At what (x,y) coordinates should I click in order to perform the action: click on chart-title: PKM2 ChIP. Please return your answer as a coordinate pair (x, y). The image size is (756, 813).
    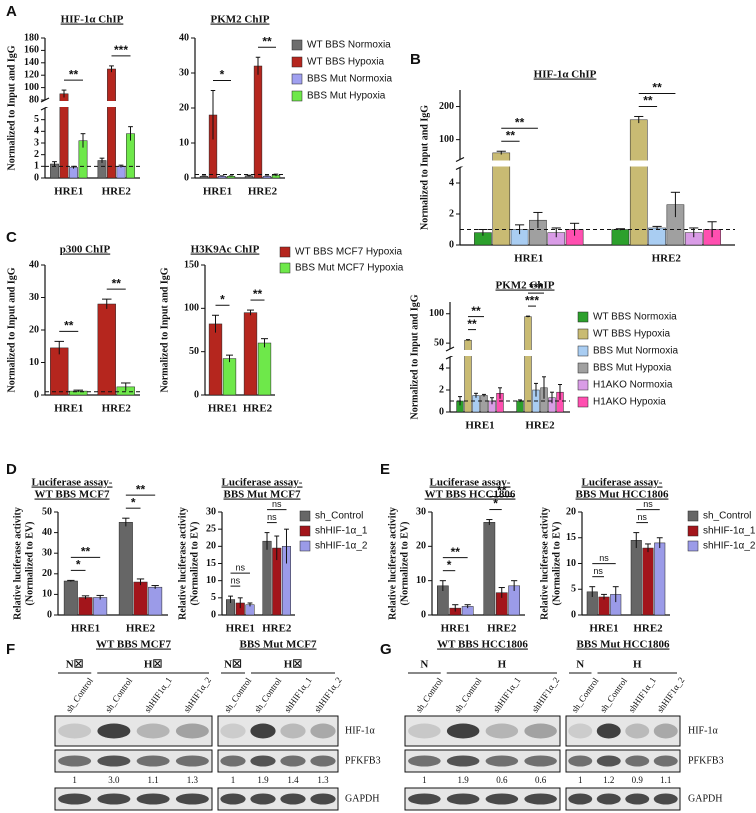
    Looking at the image, I should click on (240, 20).